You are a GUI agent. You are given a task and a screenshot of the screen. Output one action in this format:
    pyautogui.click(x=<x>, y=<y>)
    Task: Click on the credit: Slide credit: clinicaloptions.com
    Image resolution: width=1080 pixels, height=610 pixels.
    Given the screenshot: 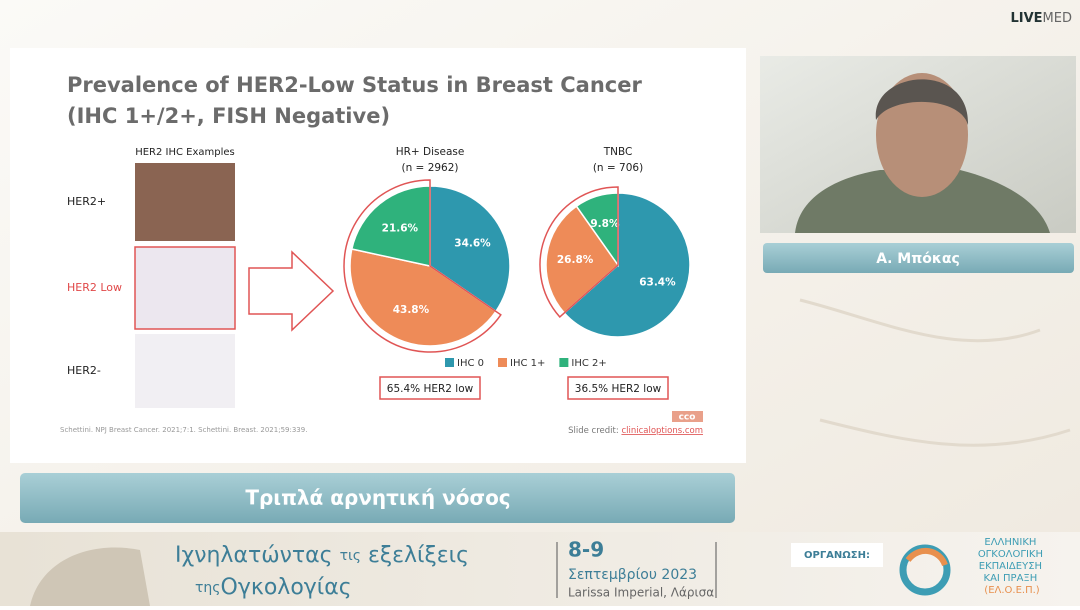 What is the action you would take?
    pyautogui.click(x=635, y=431)
    